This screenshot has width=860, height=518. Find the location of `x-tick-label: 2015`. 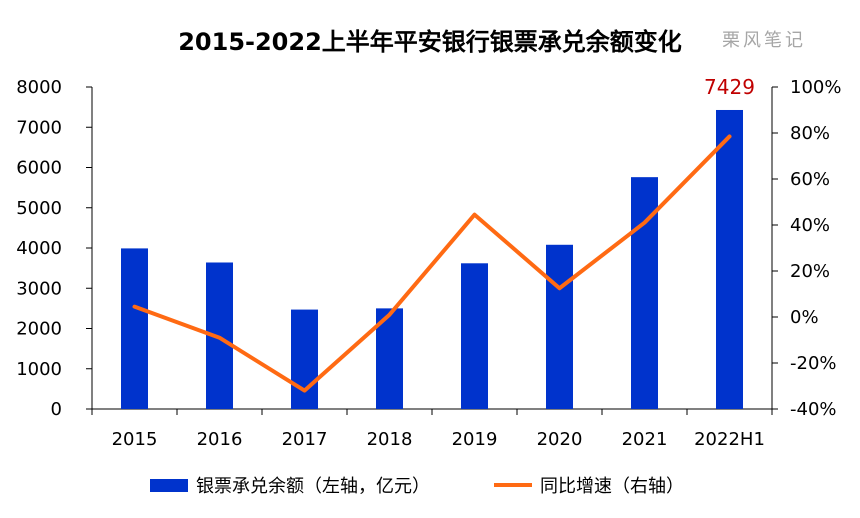

x-tick-label: 2015 is located at coordinates (135, 439).